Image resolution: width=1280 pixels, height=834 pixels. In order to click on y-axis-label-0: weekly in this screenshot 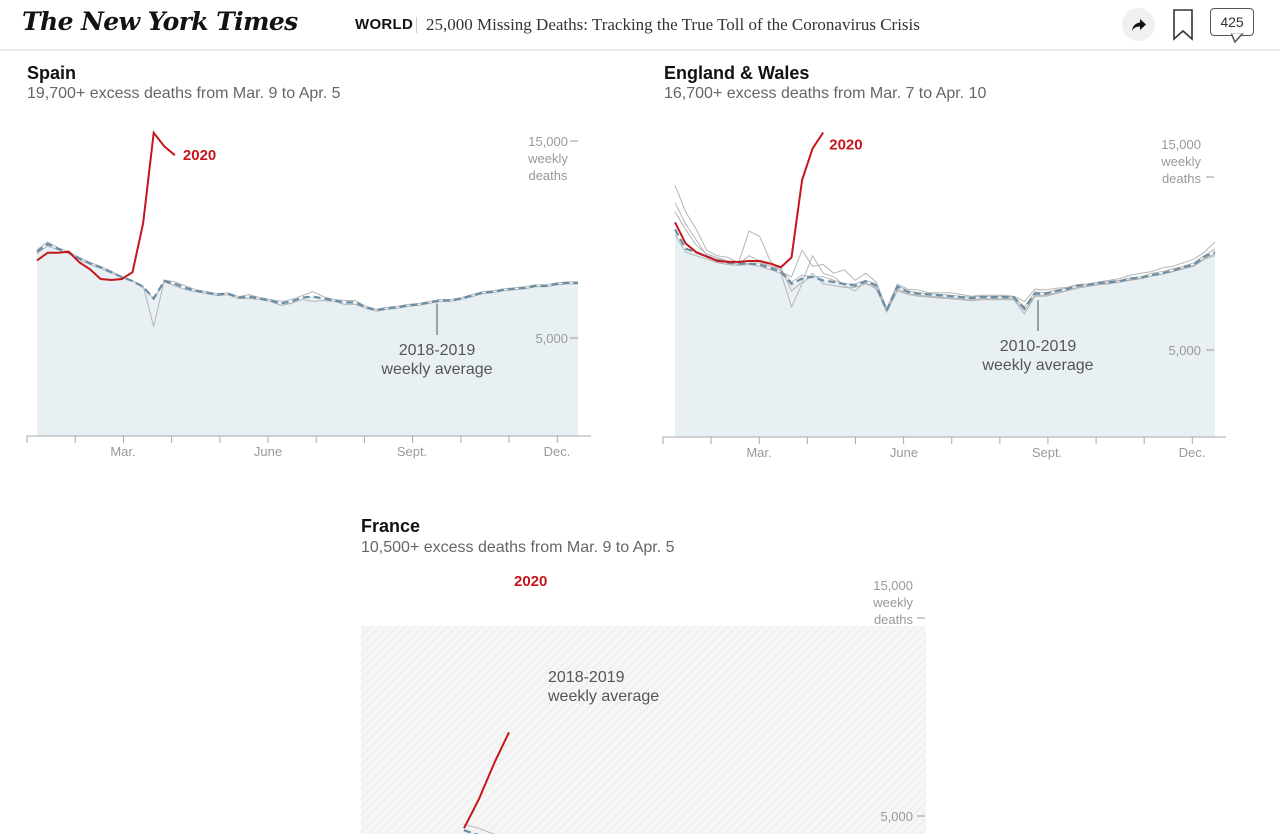, I will do `click(547, 158)`.